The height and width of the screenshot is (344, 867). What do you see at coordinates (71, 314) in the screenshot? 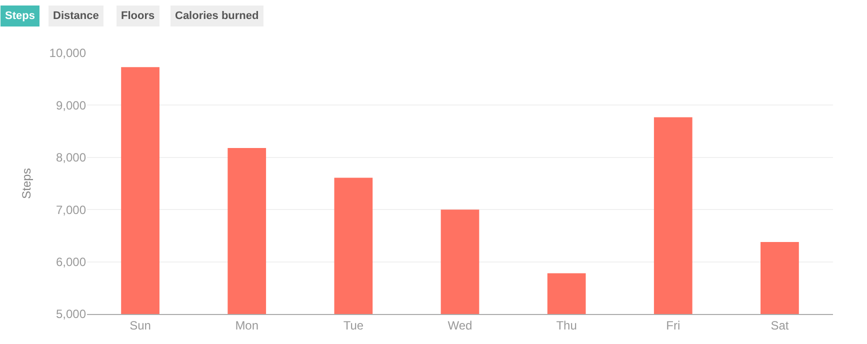
I see `y-tick-label: 5,000` at bounding box center [71, 314].